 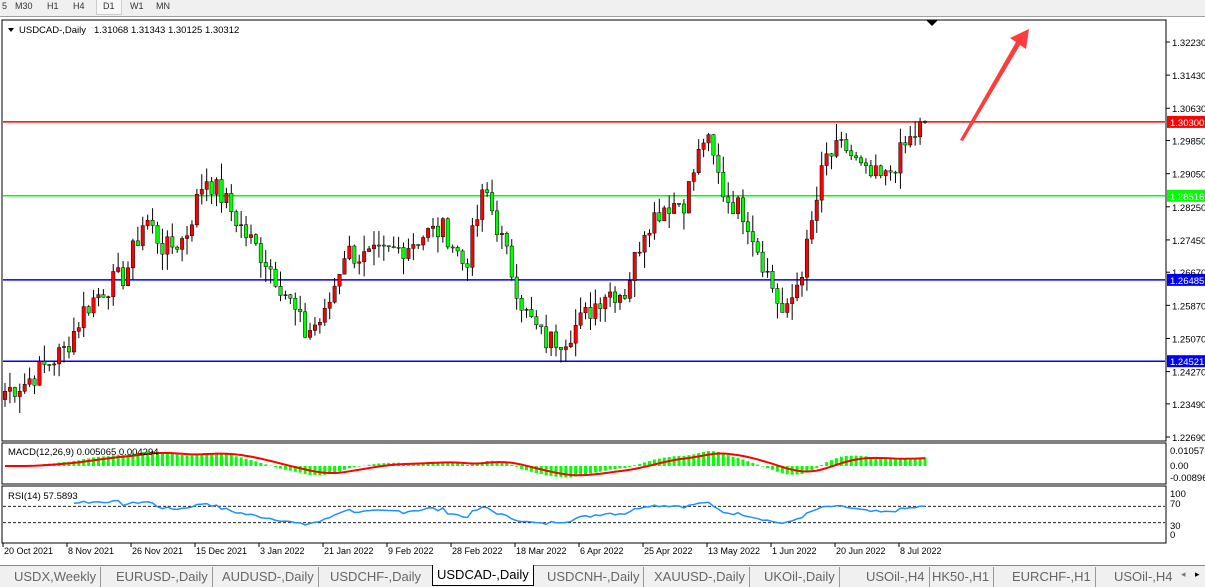 What do you see at coordinates (163, 6) in the screenshot?
I see `tf-button-mn: MN` at bounding box center [163, 6].